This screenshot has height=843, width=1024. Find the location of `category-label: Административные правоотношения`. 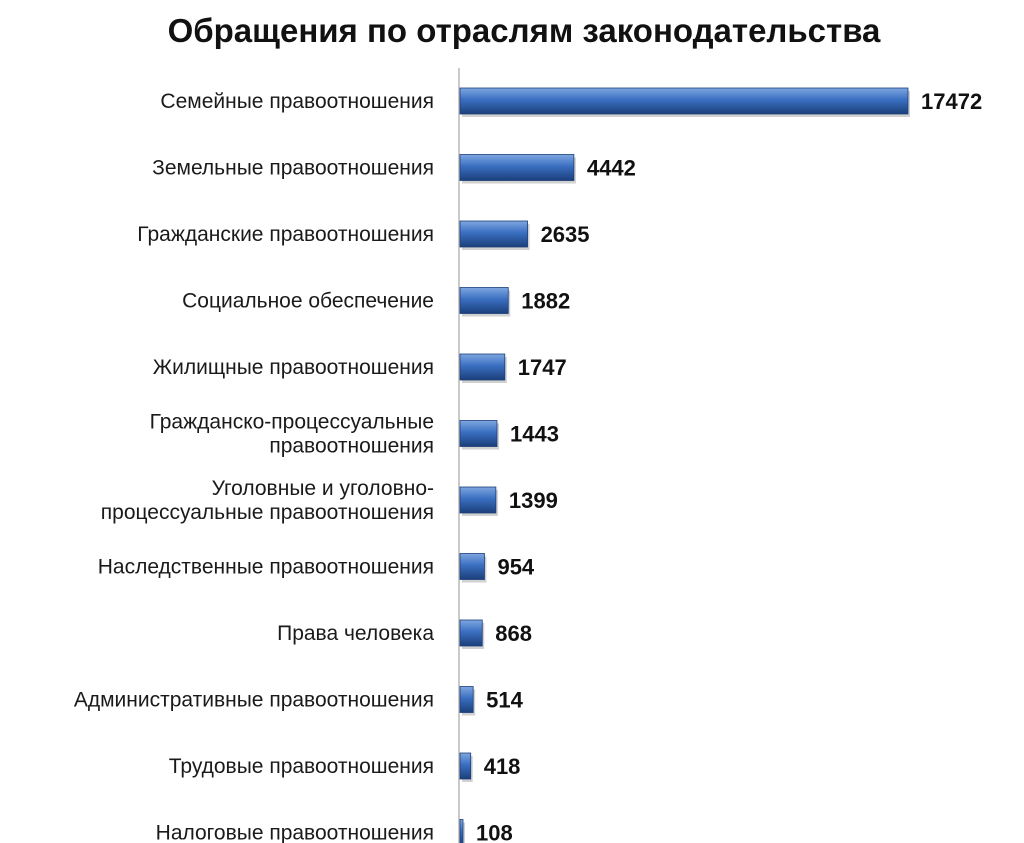

category-label: Административные правоотношения is located at coordinates (254, 700).